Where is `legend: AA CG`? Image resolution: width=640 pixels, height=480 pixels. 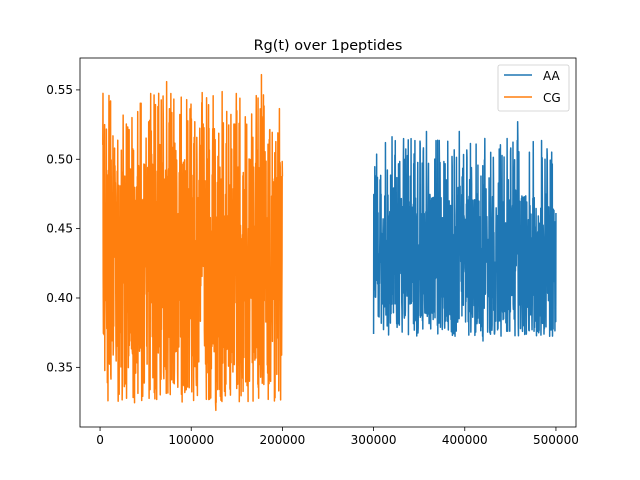
legend: AA CG is located at coordinates (533, 88).